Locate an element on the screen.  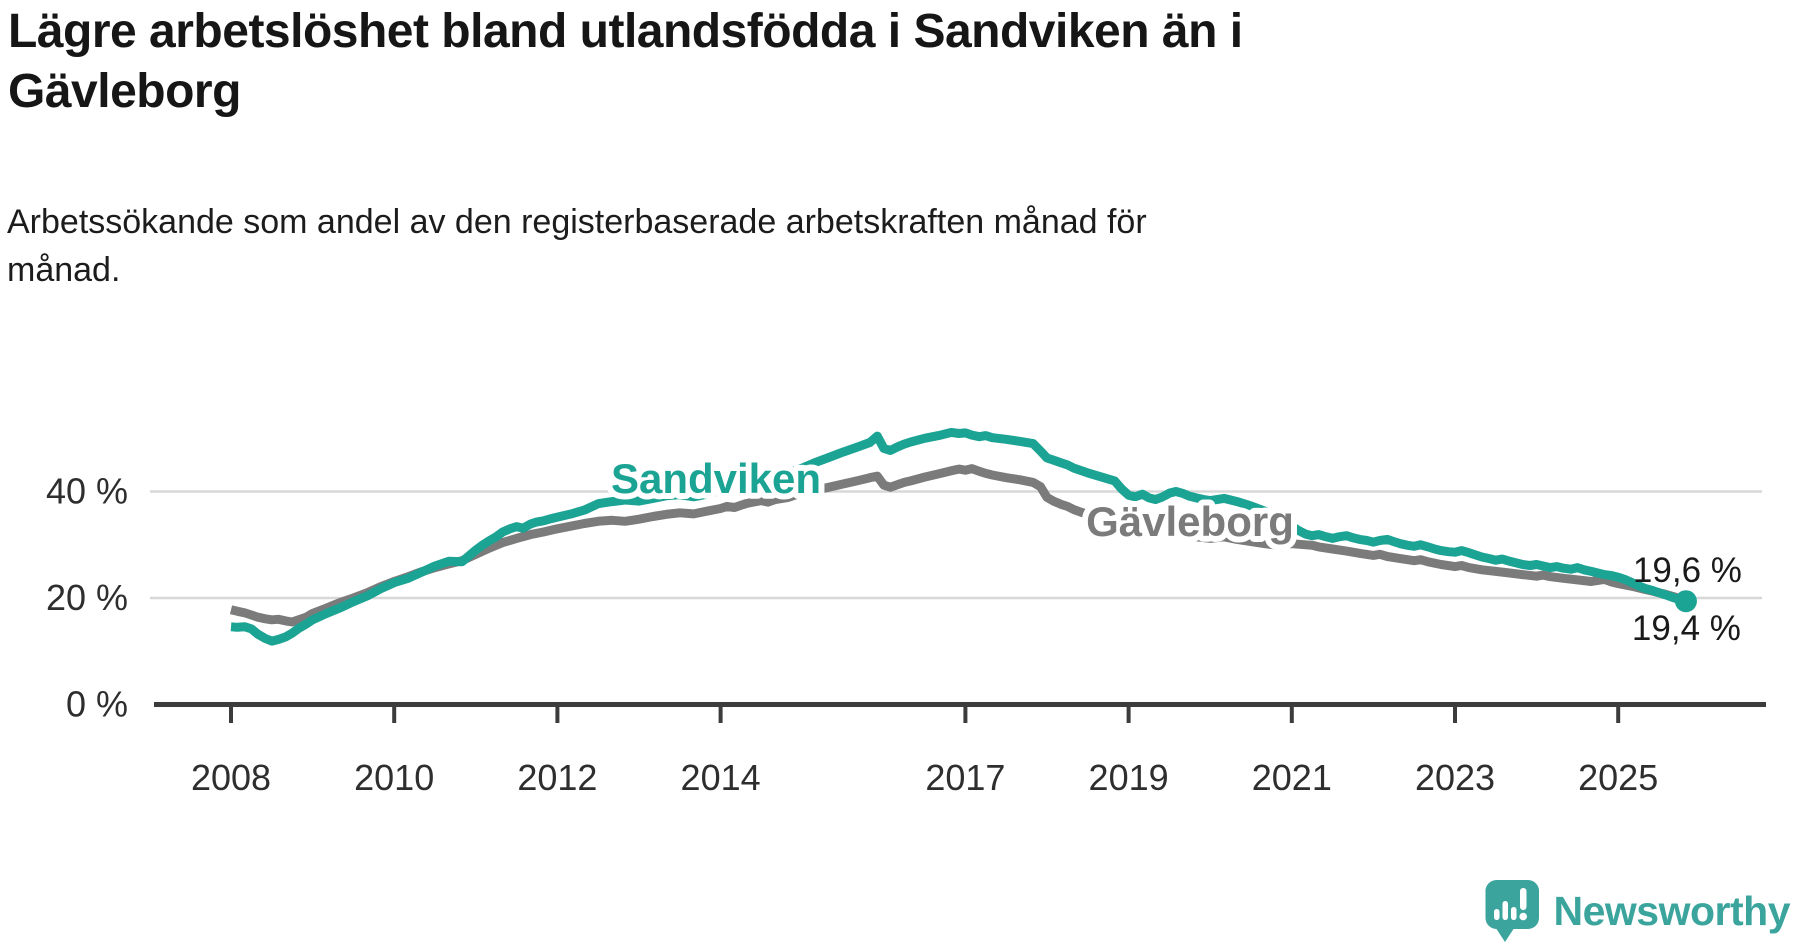
x-tick-label-2014: 2014 is located at coordinates (721, 777).